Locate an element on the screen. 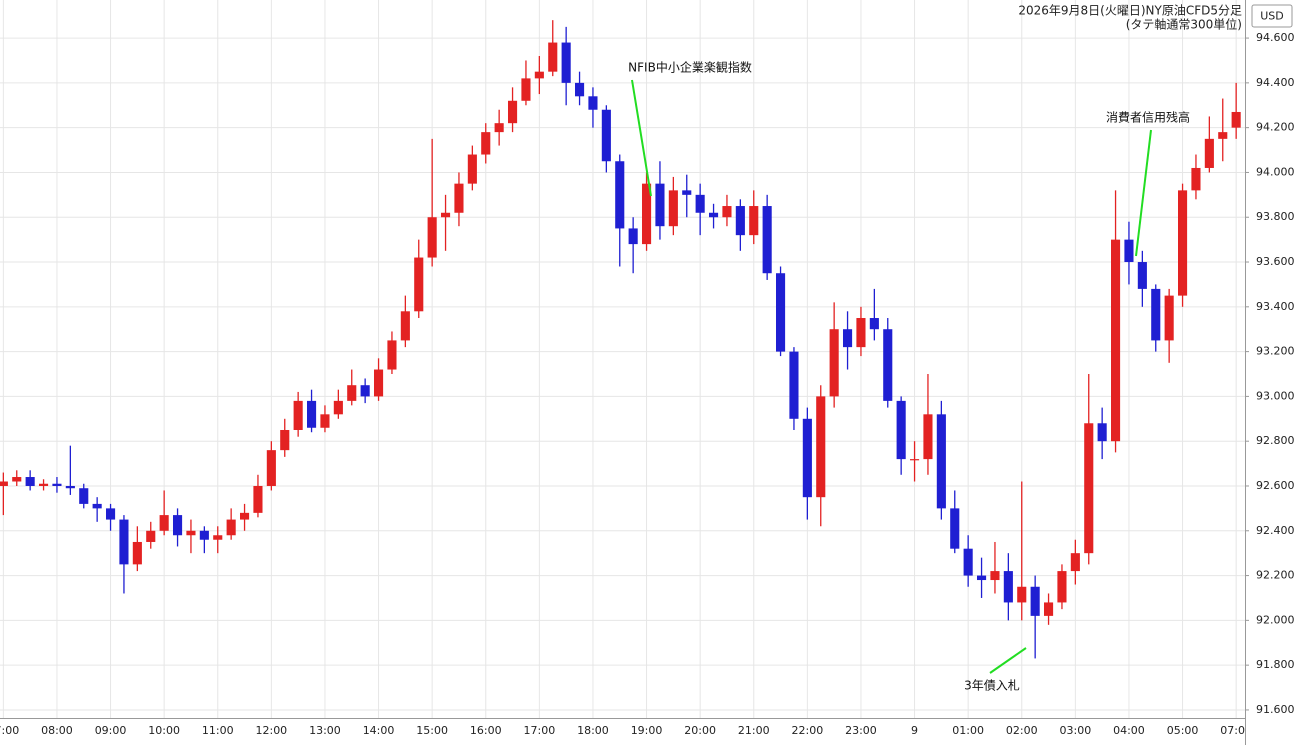  x-tick-label: 12:00 is located at coordinates (271, 730).